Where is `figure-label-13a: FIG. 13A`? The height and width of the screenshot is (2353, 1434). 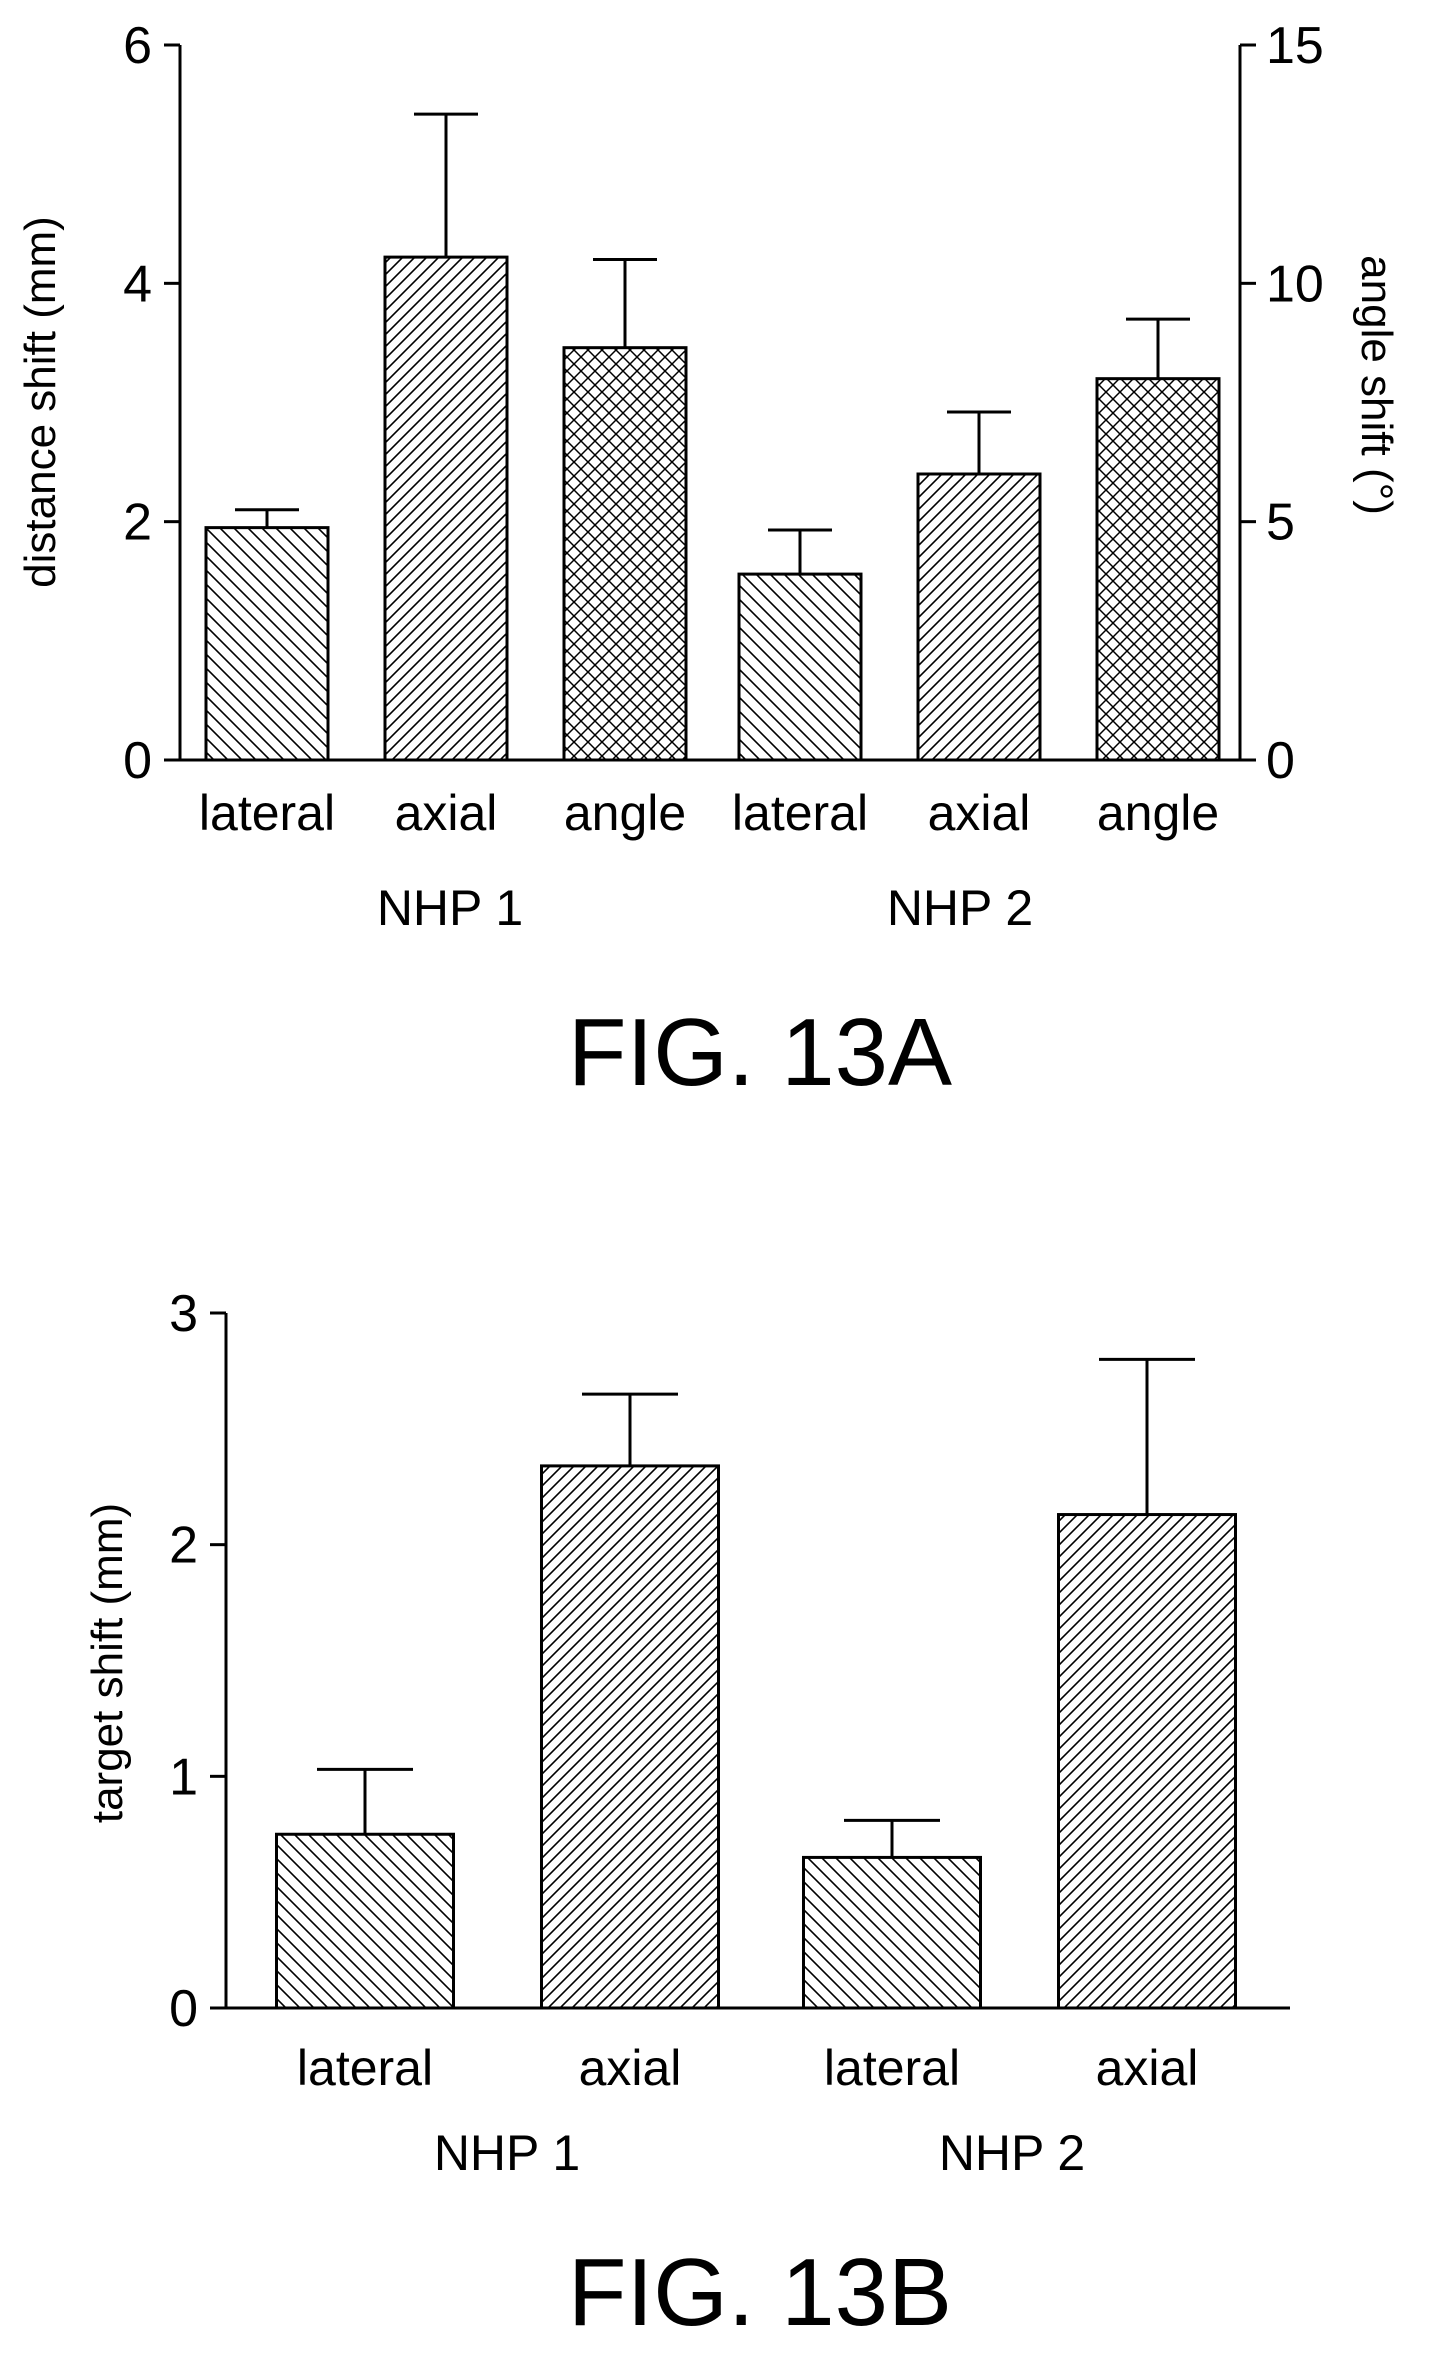 figure-label-13a: FIG. 13A is located at coordinates (760, 1052).